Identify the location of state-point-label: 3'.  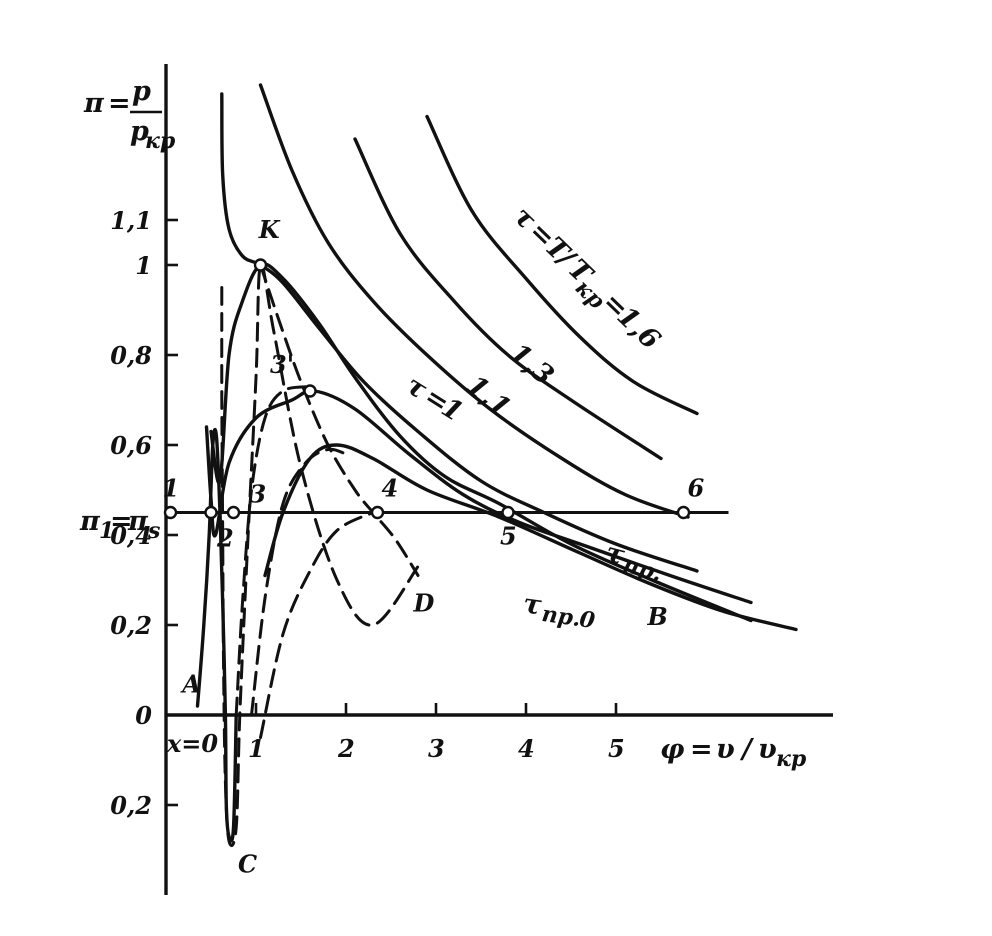
(282, 364).